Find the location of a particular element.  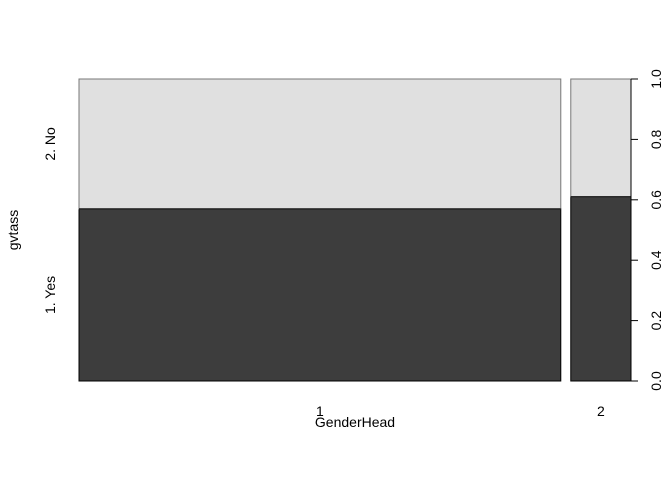

right-axis-tick-label: 0.8 is located at coordinates (656, 139).